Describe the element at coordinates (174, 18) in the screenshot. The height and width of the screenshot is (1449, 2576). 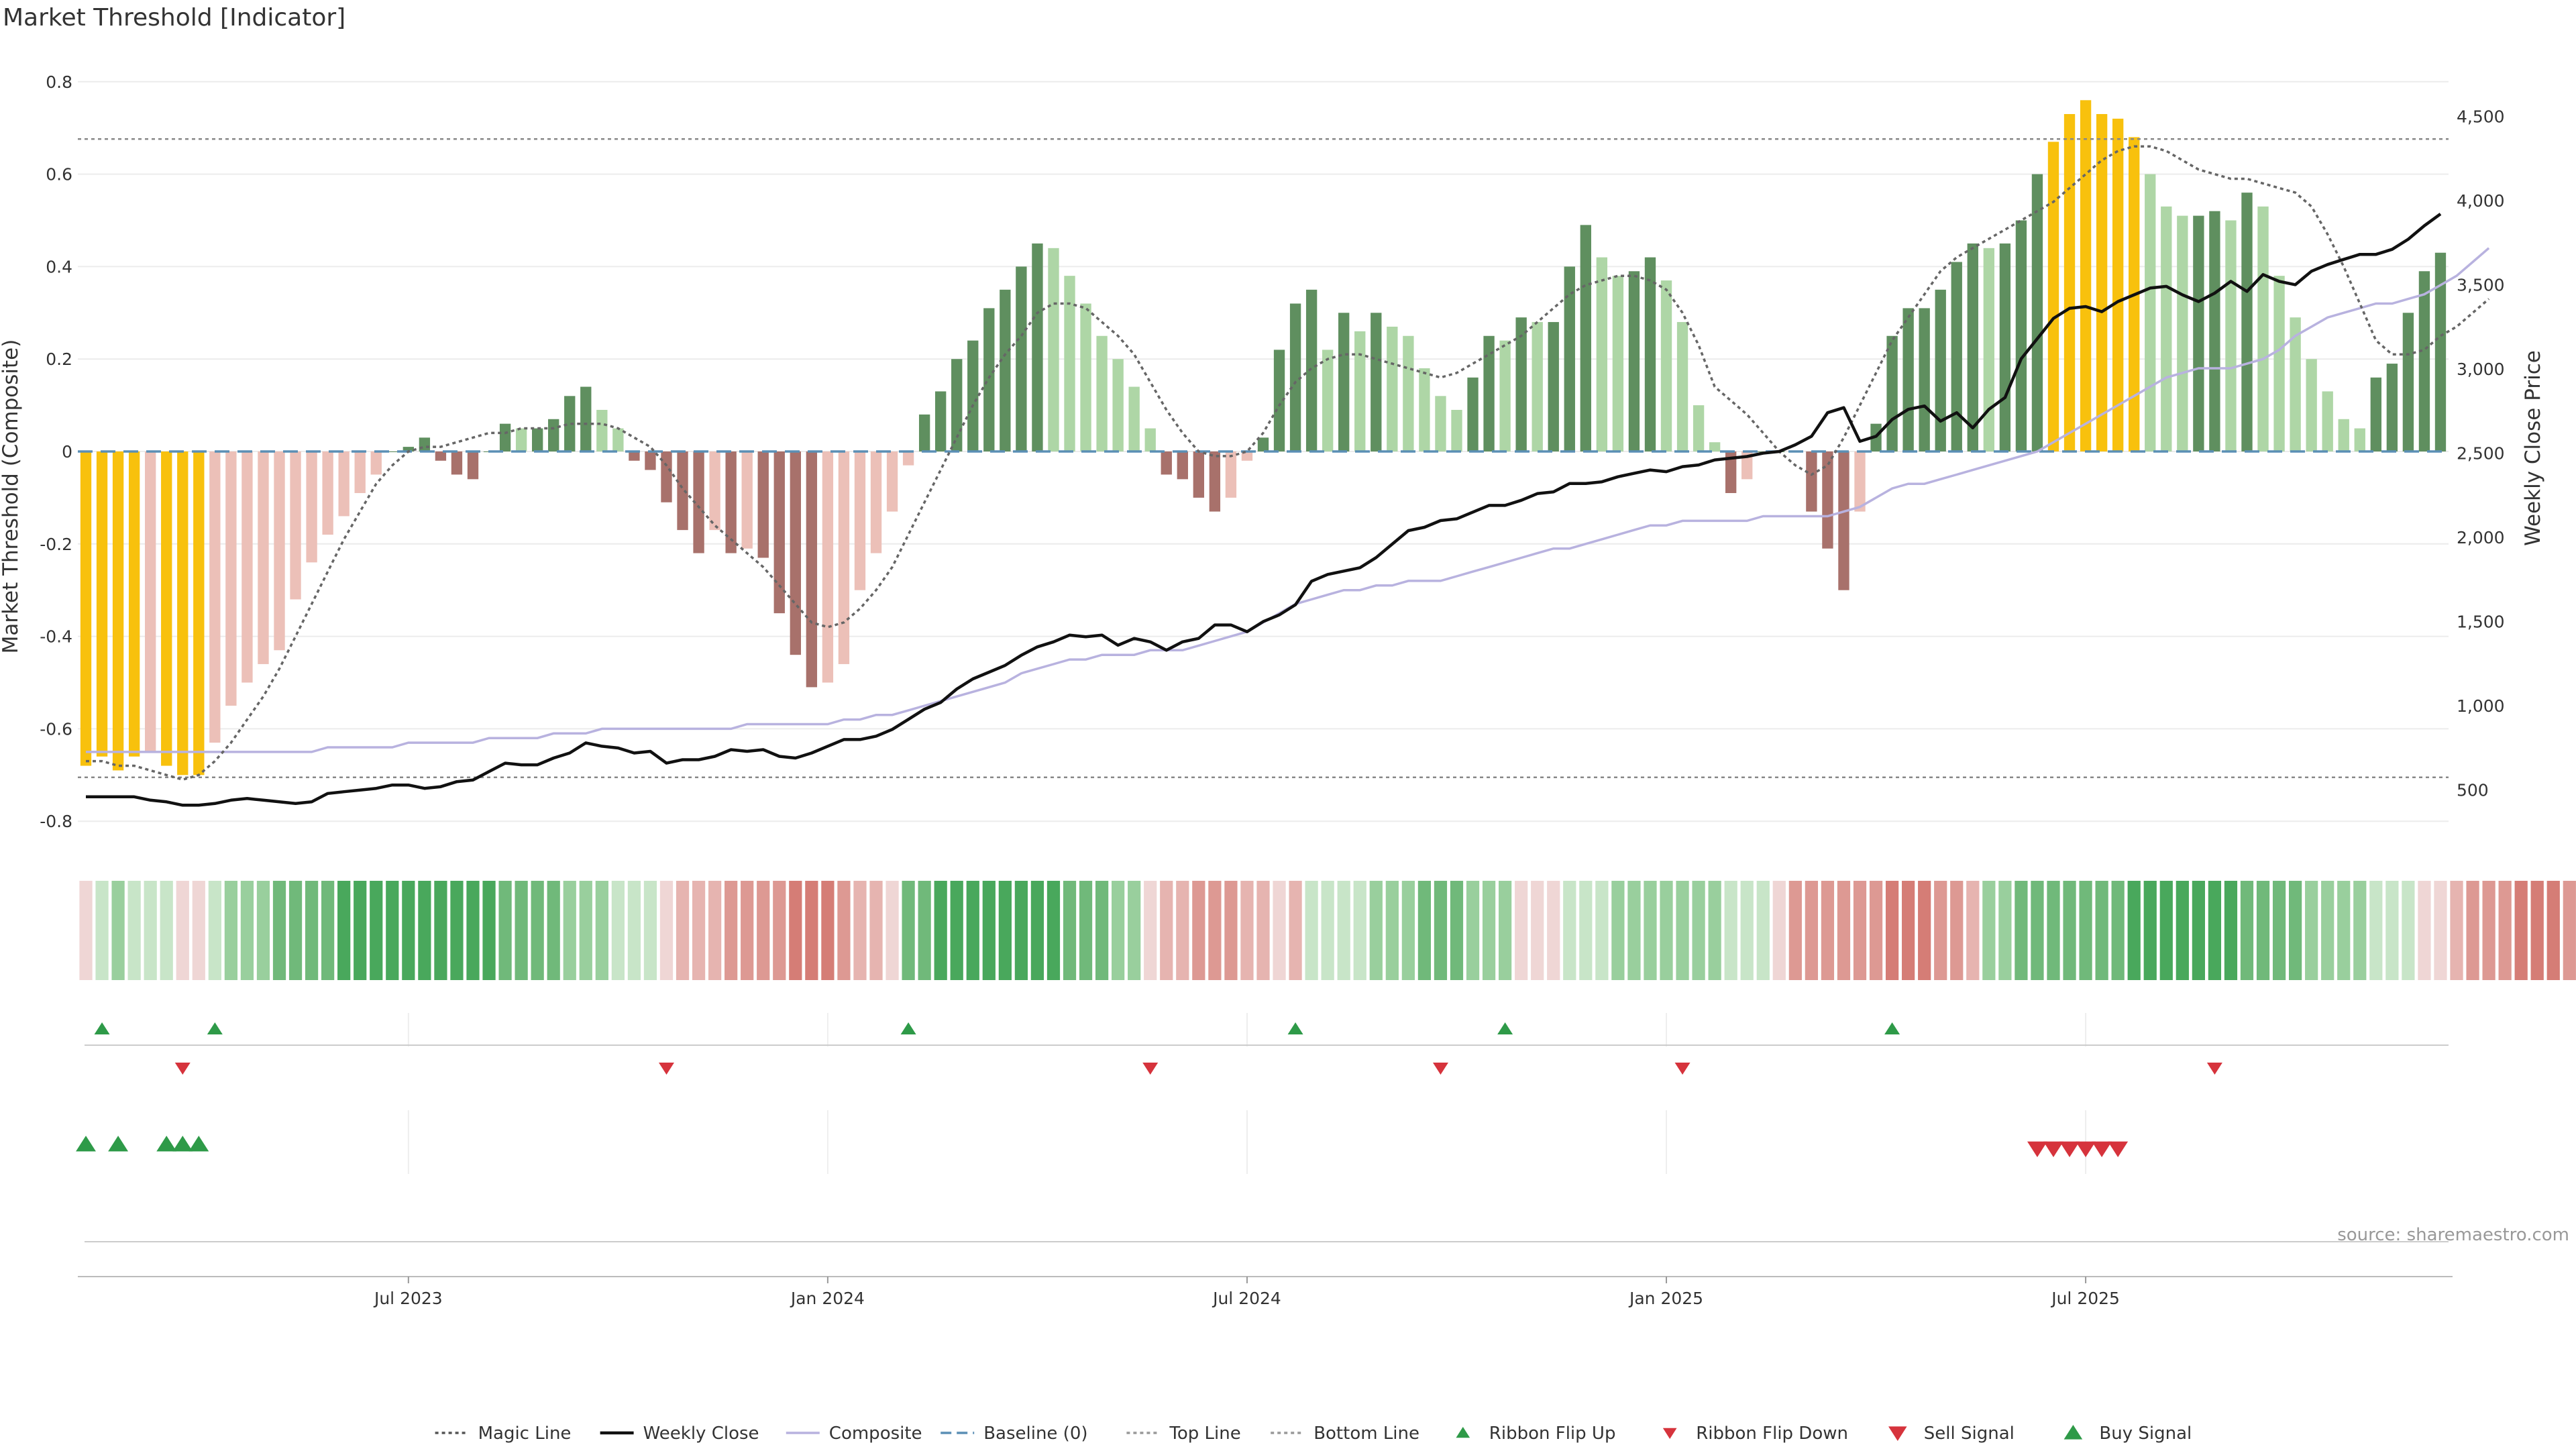
I see `page-title: Market Threshold [Indicator]` at that location.